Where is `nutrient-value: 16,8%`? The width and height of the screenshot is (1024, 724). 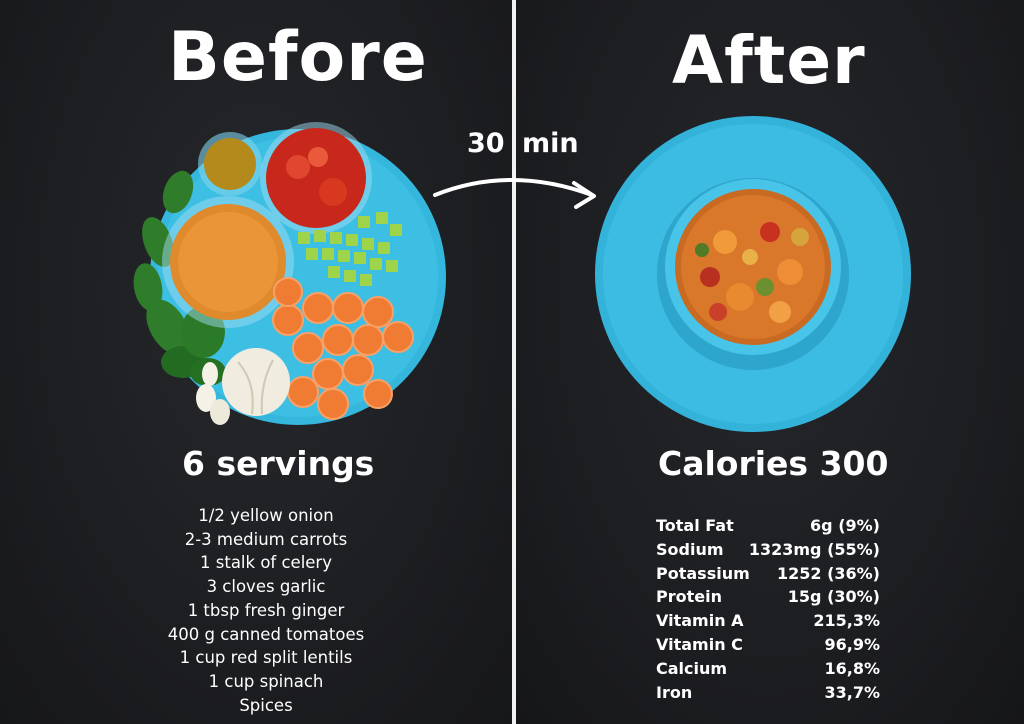
nutrient-value: 16,8% is located at coordinates (852, 668).